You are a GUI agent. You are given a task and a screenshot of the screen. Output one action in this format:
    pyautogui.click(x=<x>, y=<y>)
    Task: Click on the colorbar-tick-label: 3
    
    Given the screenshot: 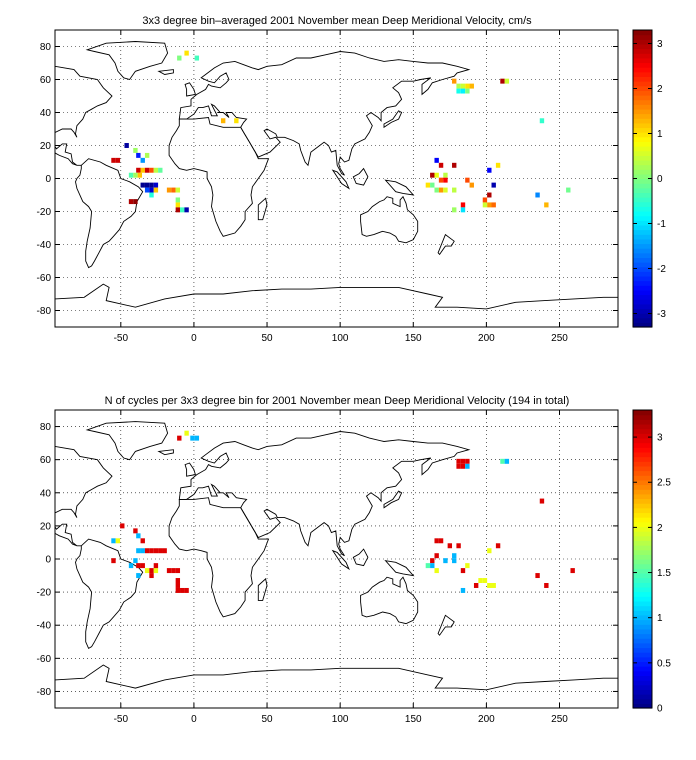 What is the action you would take?
    pyautogui.click(x=660, y=438)
    